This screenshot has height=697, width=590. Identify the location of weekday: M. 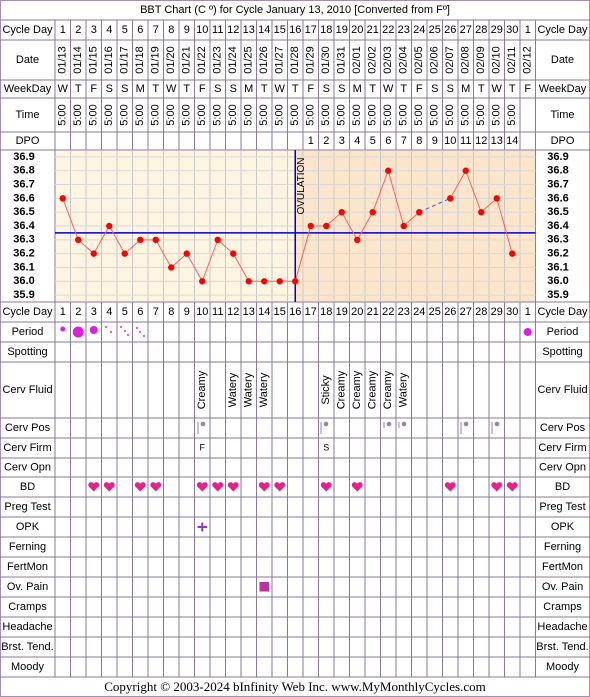
(140, 89).